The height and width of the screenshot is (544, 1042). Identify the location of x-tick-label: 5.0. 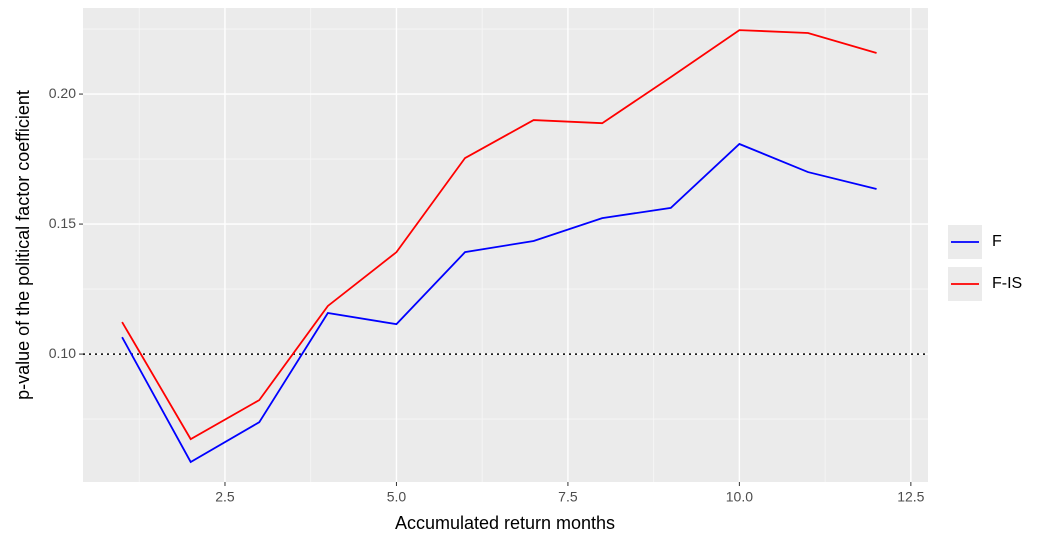
(397, 497).